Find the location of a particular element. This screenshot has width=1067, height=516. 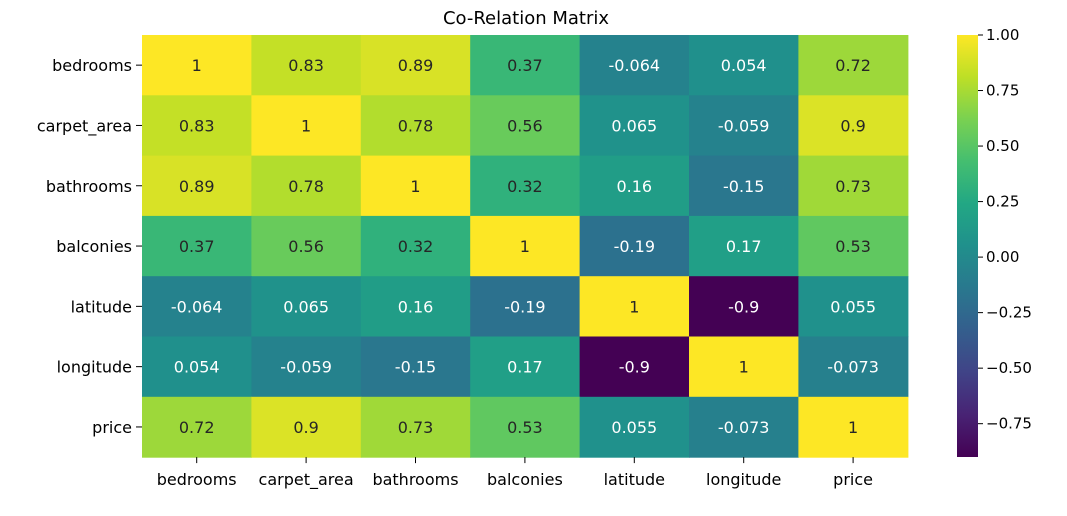

y-tick-label: balconies is located at coordinates (94, 246).